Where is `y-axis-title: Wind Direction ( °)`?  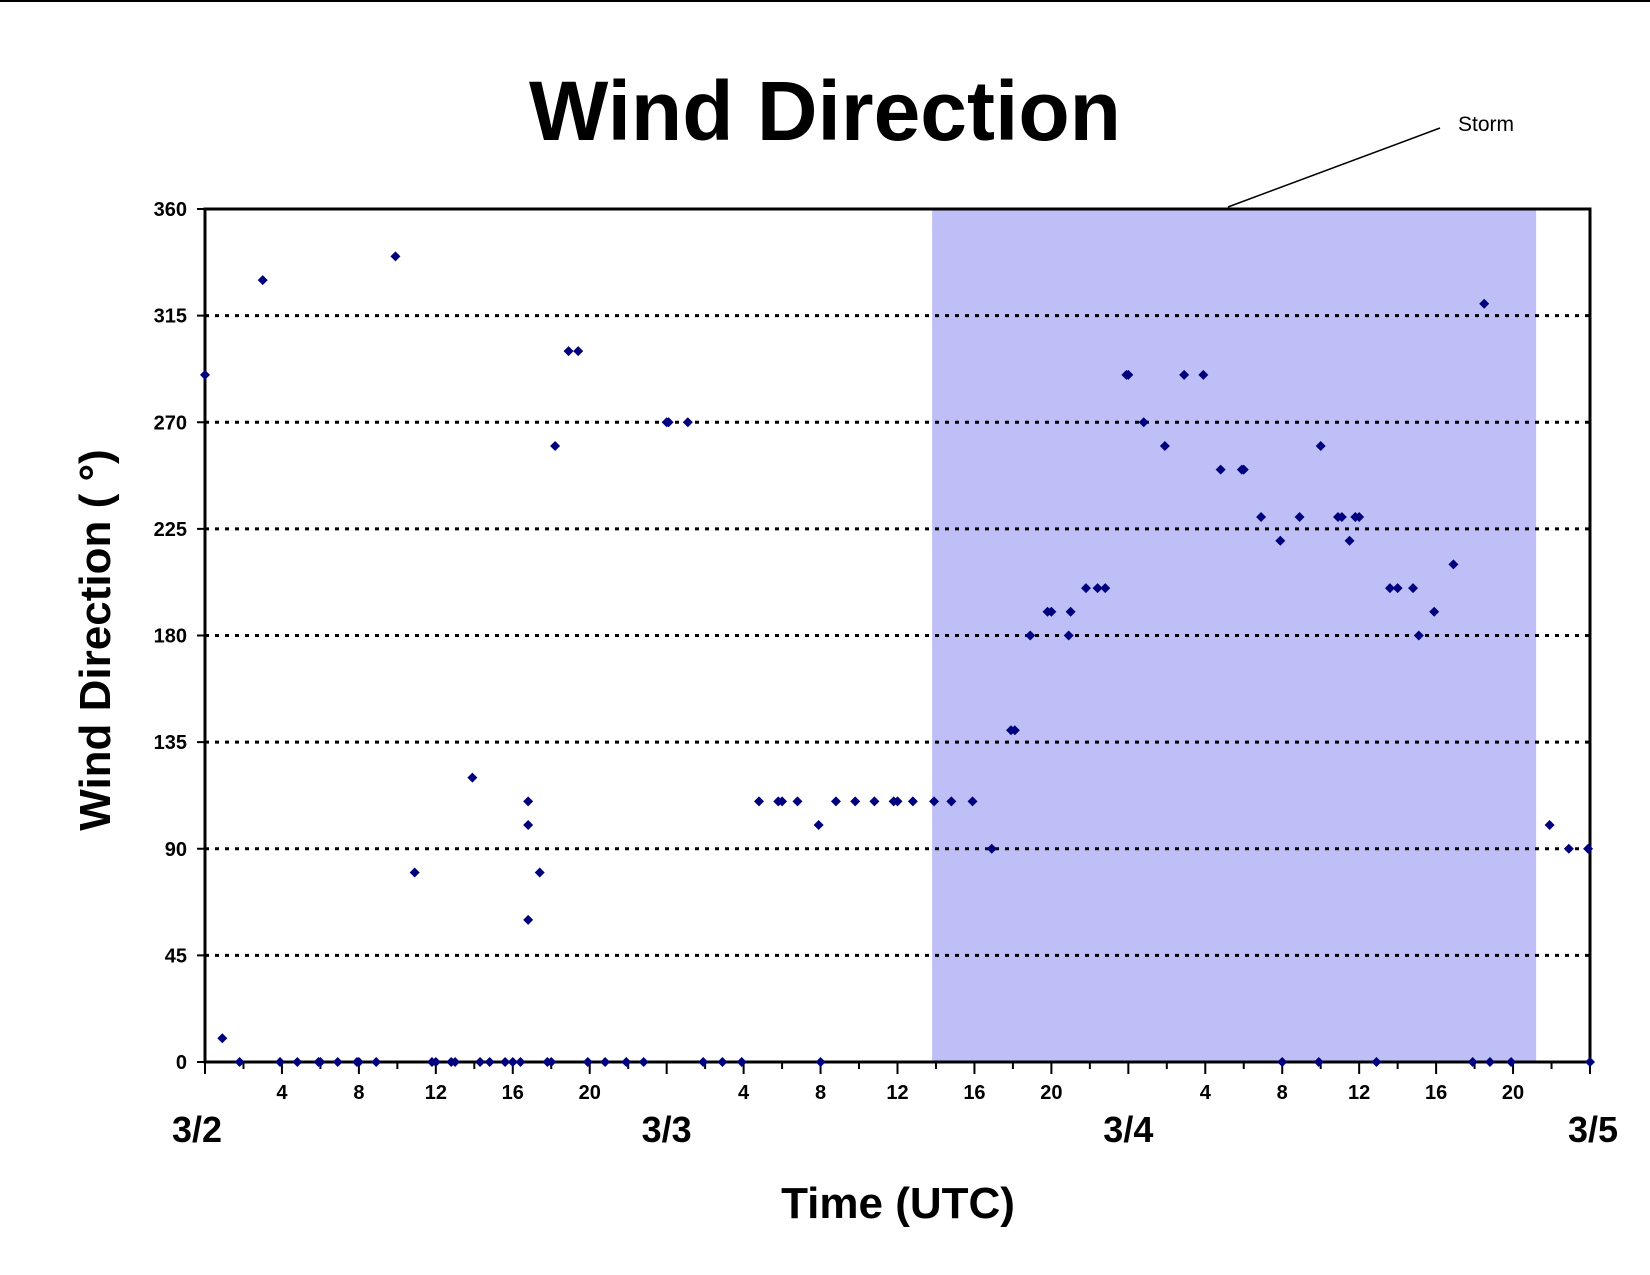 y-axis-title: Wind Direction ( °) is located at coordinates (95, 639).